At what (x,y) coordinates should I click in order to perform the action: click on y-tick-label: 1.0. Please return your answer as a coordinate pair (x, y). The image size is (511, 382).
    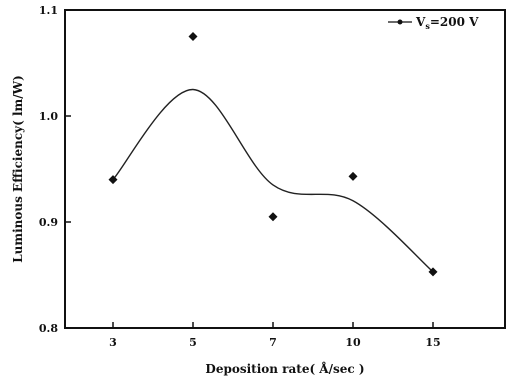
    Looking at the image, I should click on (48, 116).